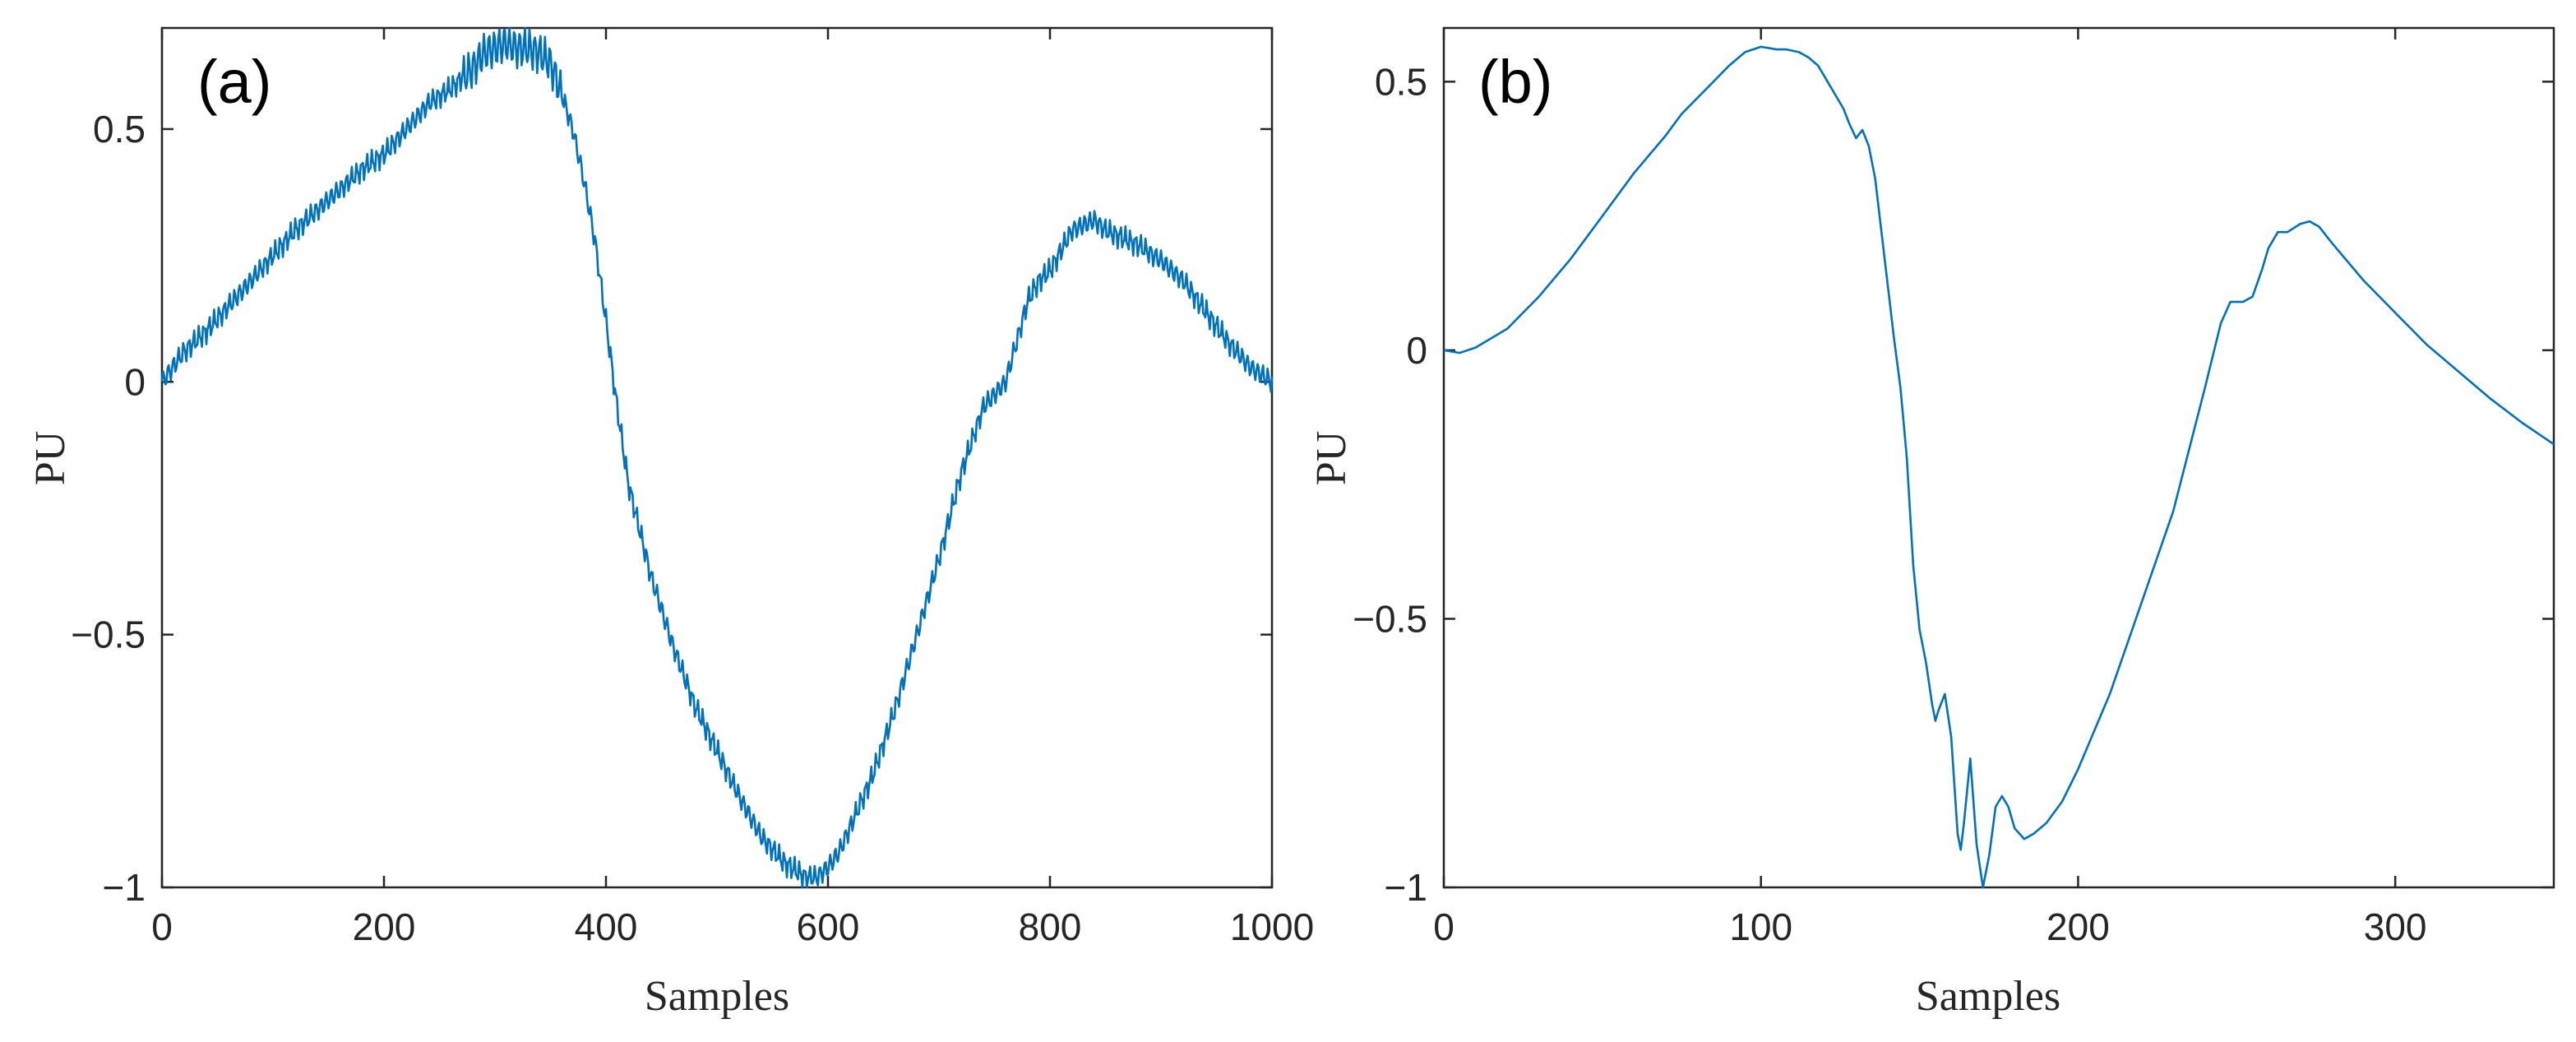 This screenshot has width=2576, height=1042. What do you see at coordinates (108, 508) in the screenshot?
I see `y-tick-labels-a: 0.5 0 −0.5 −1` at bounding box center [108, 508].